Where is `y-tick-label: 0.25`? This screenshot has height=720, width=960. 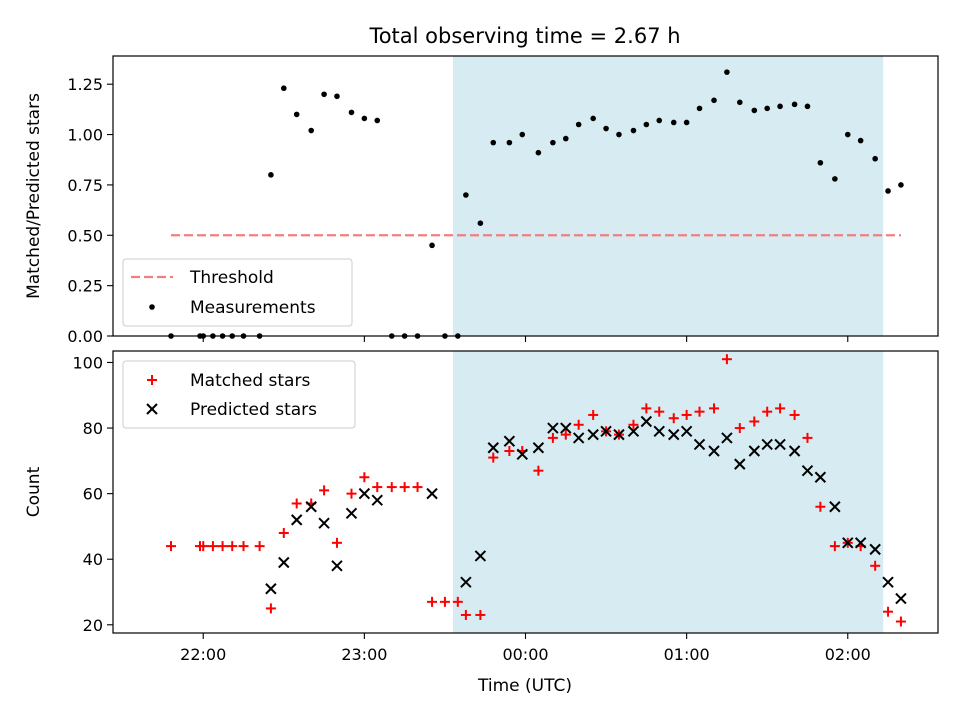 y-tick-label: 0.25 is located at coordinates (85, 286).